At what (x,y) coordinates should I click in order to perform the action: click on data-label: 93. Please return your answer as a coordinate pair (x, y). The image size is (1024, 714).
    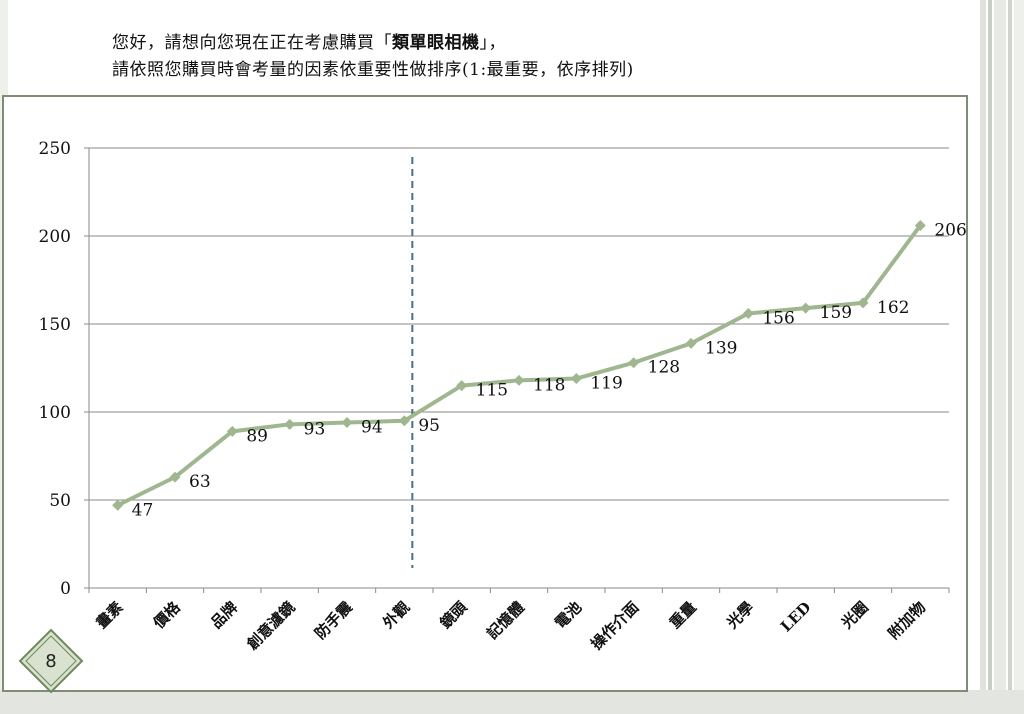
    Looking at the image, I should click on (315, 429).